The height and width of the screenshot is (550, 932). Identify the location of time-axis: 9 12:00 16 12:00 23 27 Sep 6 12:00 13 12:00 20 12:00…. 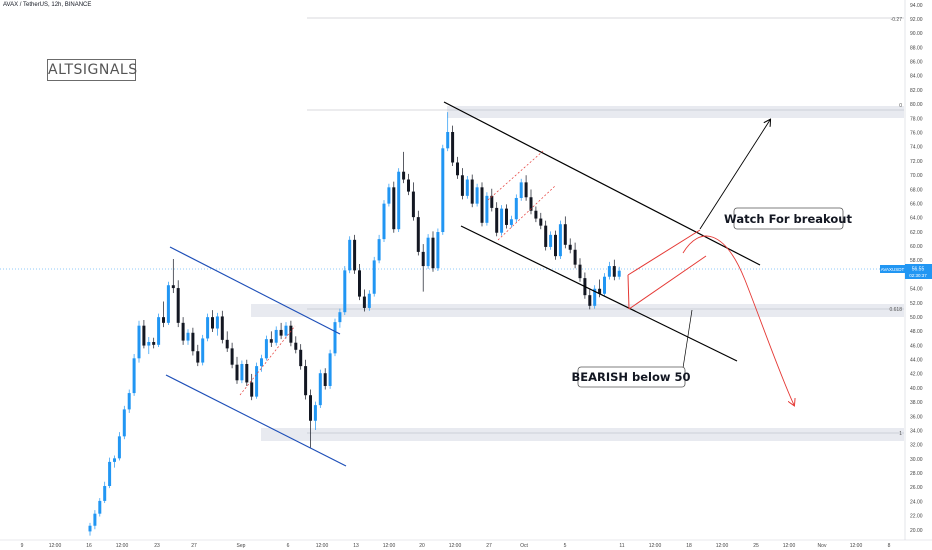
(456, 546).